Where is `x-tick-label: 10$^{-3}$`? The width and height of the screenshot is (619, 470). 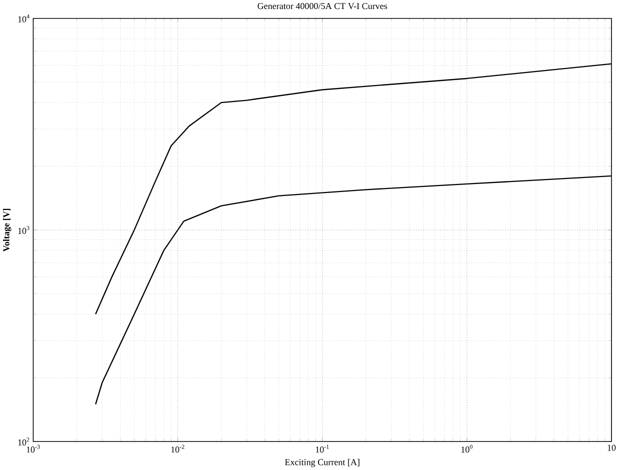
x-tick-label: 10$^{-3}$ is located at coordinates (33, 448).